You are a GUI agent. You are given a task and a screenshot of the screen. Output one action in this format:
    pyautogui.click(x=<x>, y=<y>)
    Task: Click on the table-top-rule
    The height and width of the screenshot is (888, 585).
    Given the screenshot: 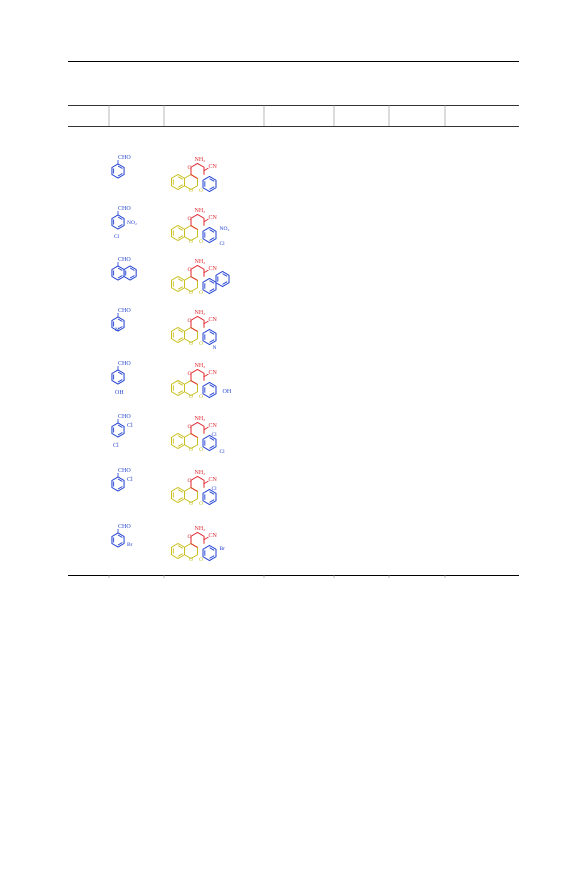 What is the action you would take?
    pyautogui.click(x=293, y=61)
    